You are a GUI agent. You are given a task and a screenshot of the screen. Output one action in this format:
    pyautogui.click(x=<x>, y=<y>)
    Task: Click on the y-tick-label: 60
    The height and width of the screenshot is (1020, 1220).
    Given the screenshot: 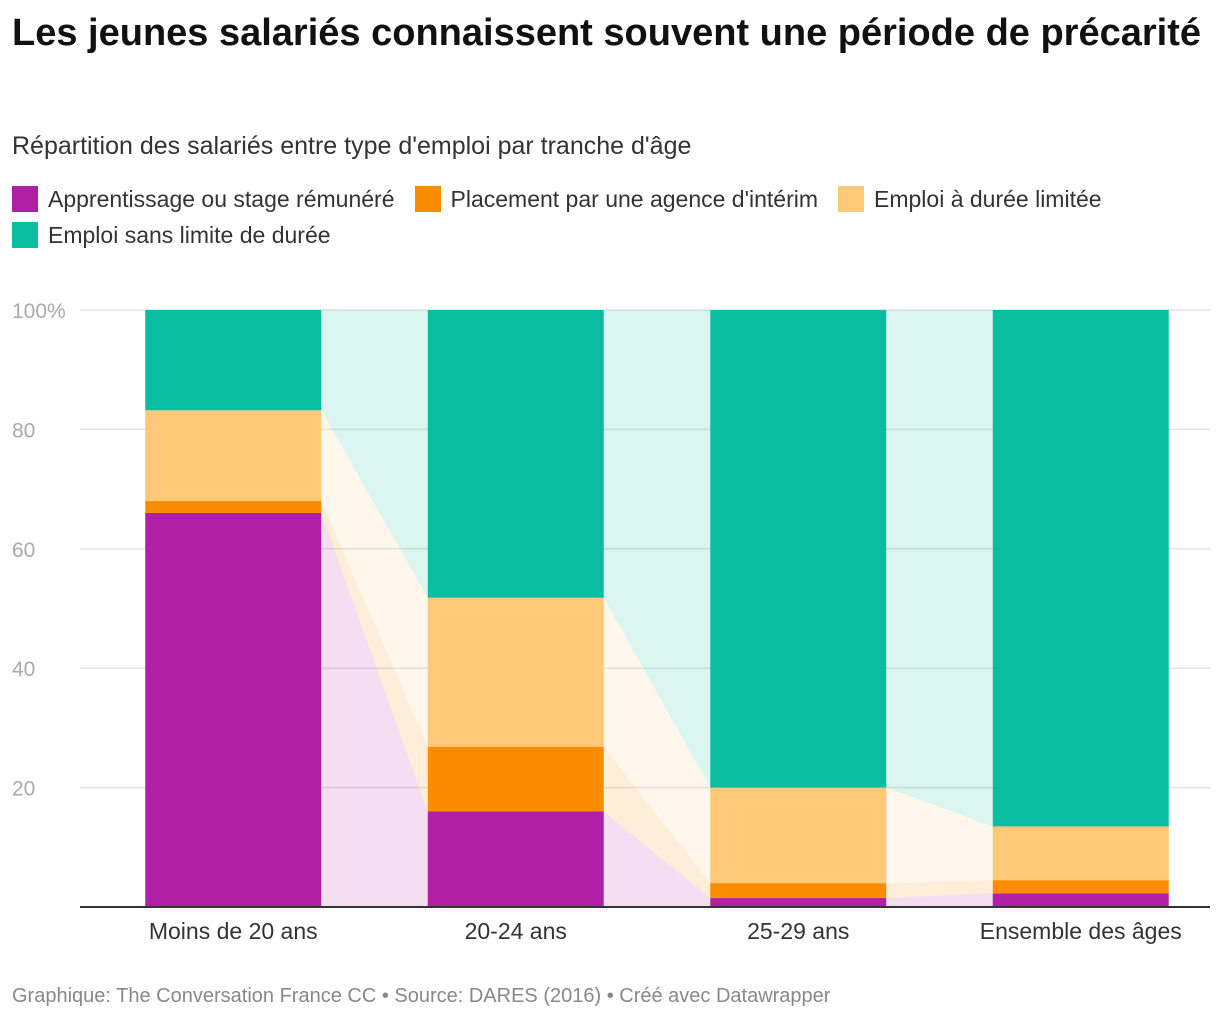 What is the action you would take?
    pyautogui.click(x=23, y=550)
    